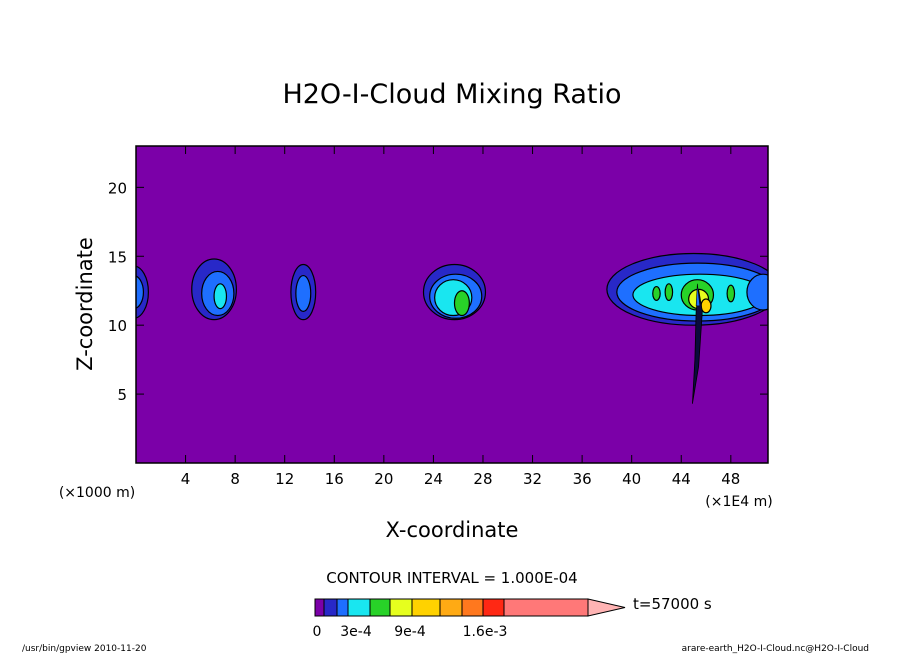  What do you see at coordinates (284, 479) in the screenshot?
I see `x-tick-label: 12` at bounding box center [284, 479].